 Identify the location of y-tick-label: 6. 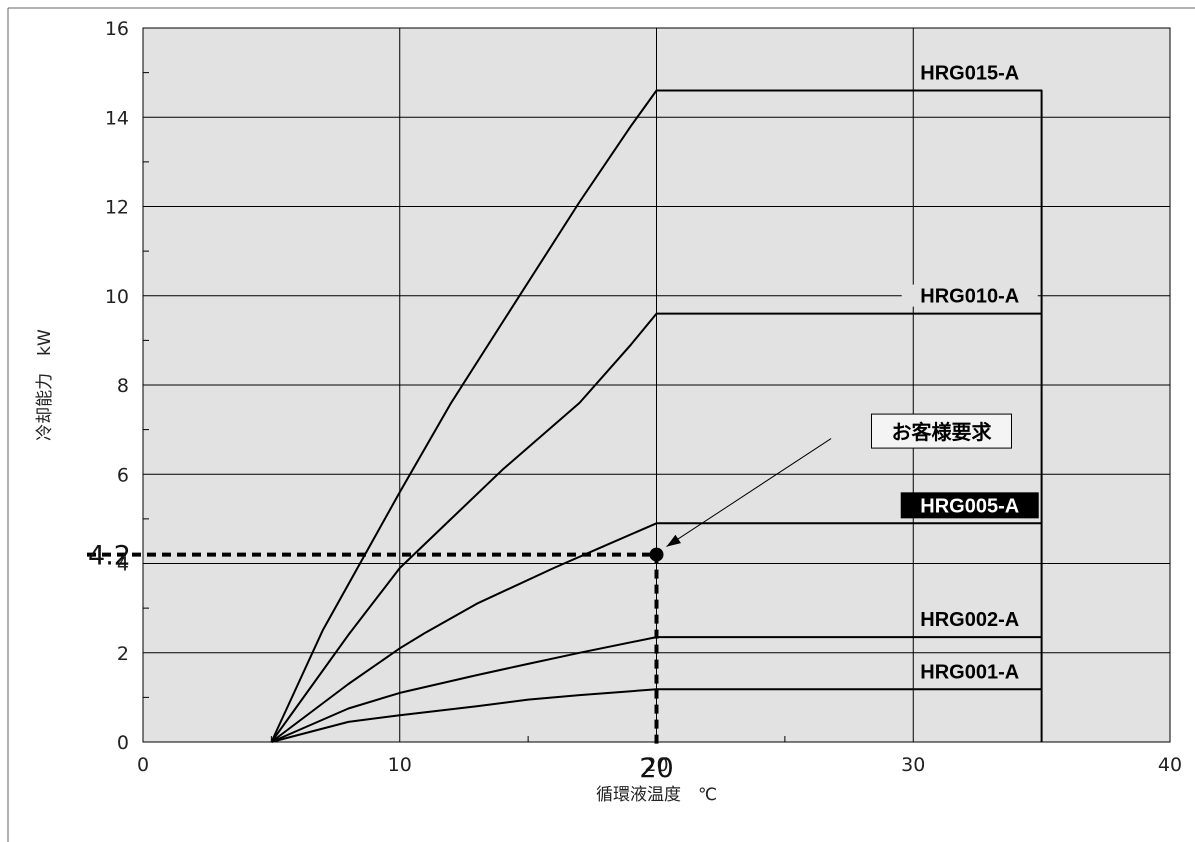
(123, 475).